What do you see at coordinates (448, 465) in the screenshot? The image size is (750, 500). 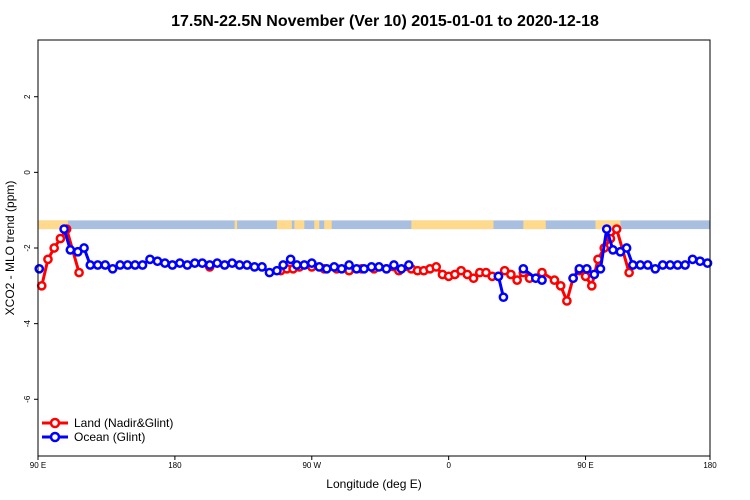 I see `x-tick-label: 0` at bounding box center [448, 465].